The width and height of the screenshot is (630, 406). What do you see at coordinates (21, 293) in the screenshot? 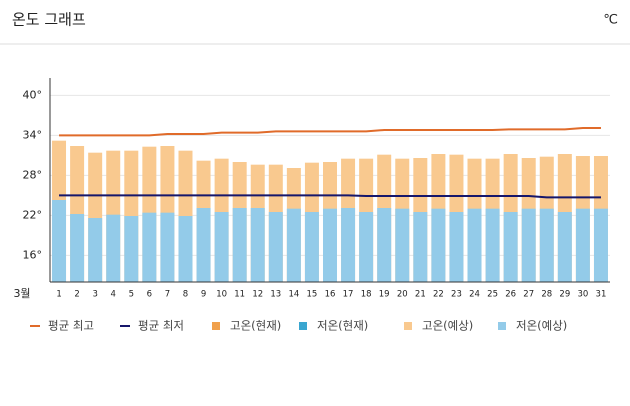
I see `x-axis-label: 3월` at bounding box center [21, 293].